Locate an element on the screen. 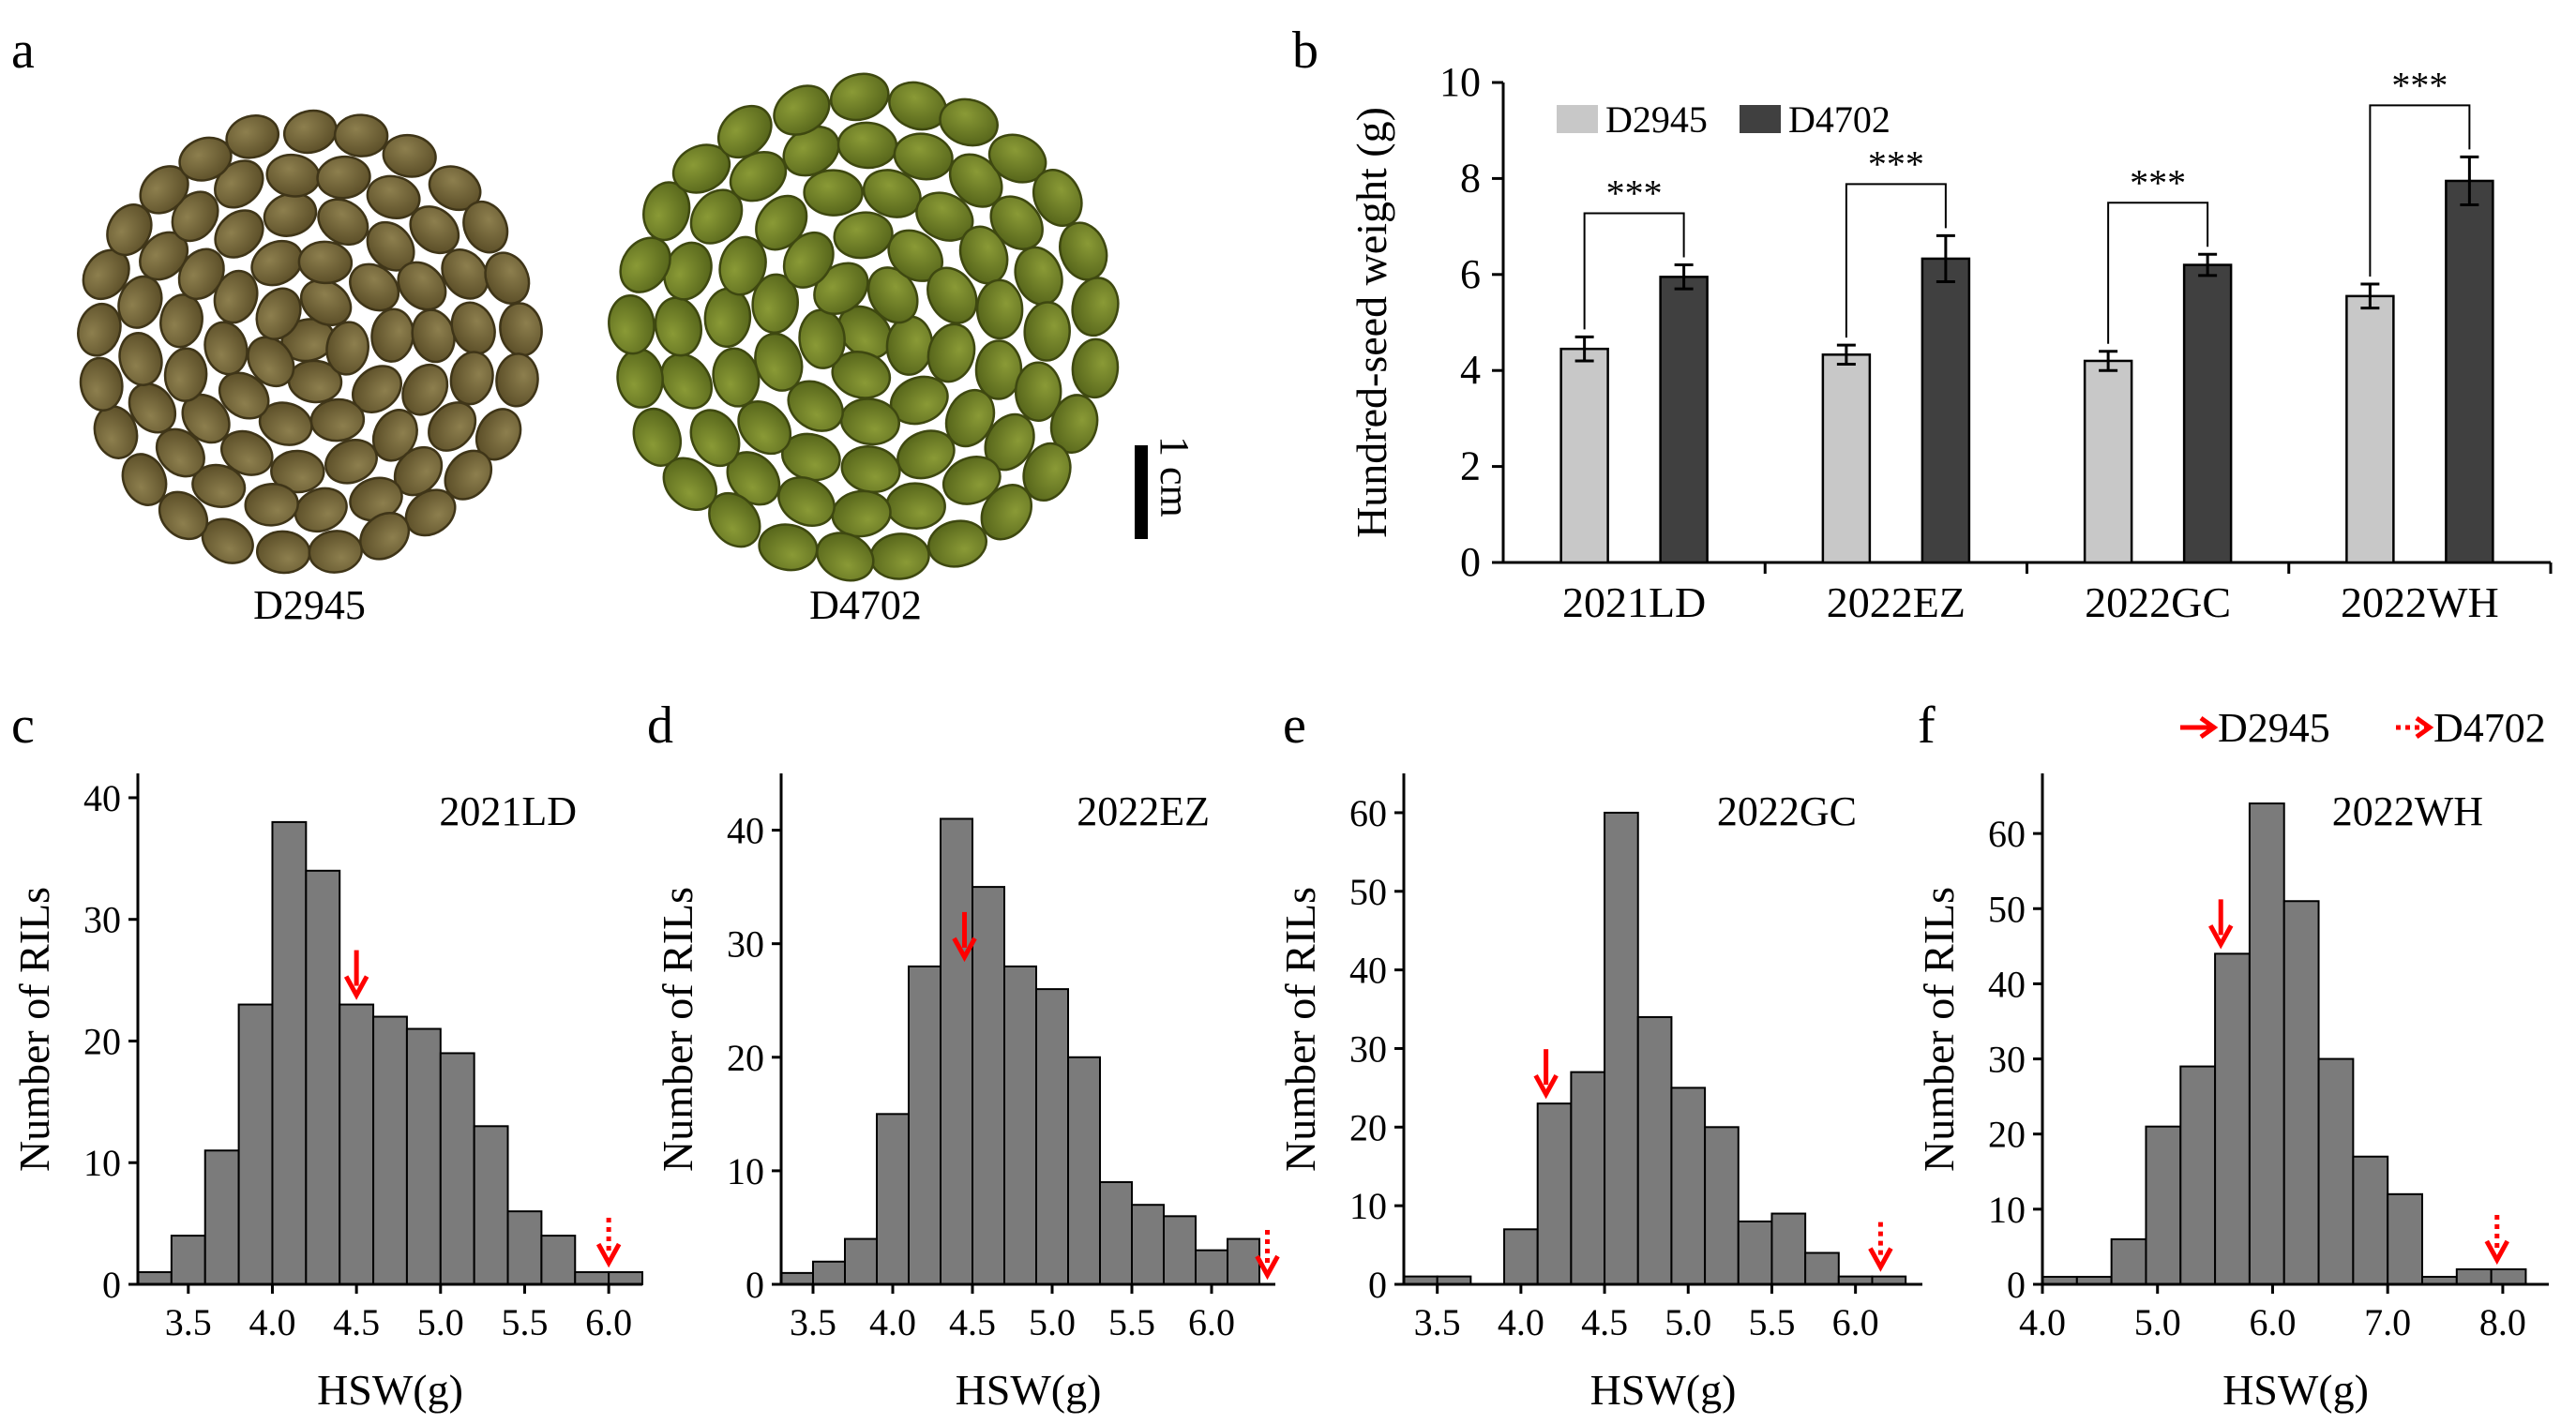 The height and width of the screenshot is (1424, 2576). significance-label: *** is located at coordinates (1896, 164).